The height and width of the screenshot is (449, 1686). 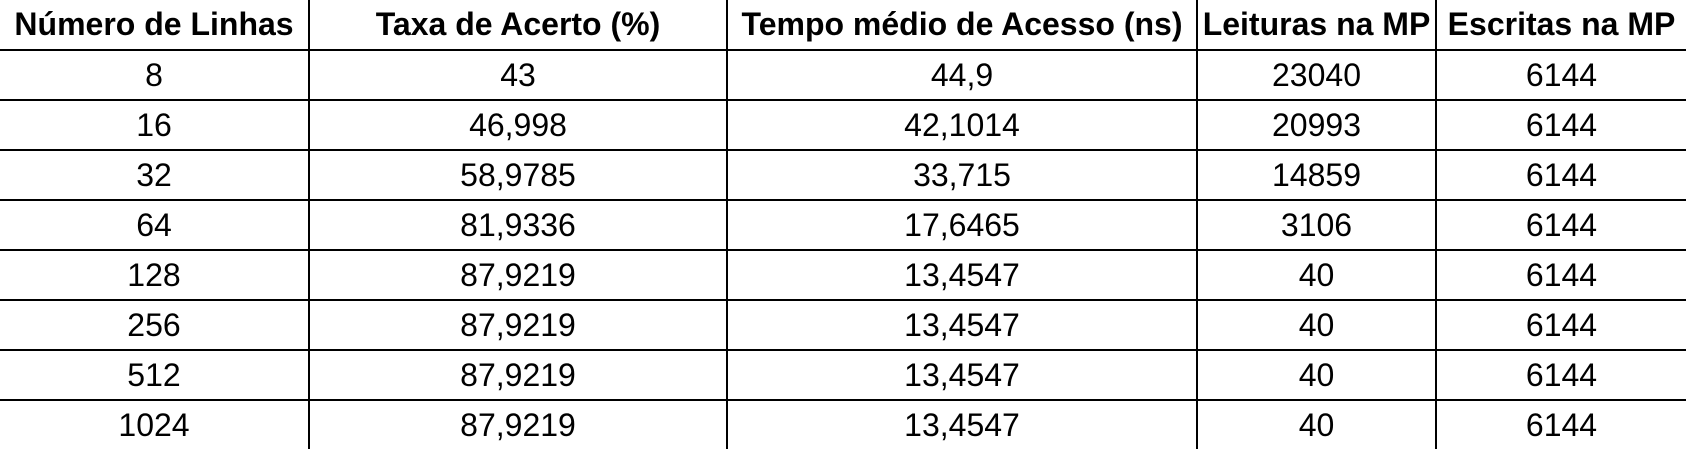 I want to click on table-row: 256 87,9219 13,4547 40 6144, so click(x=843, y=325).